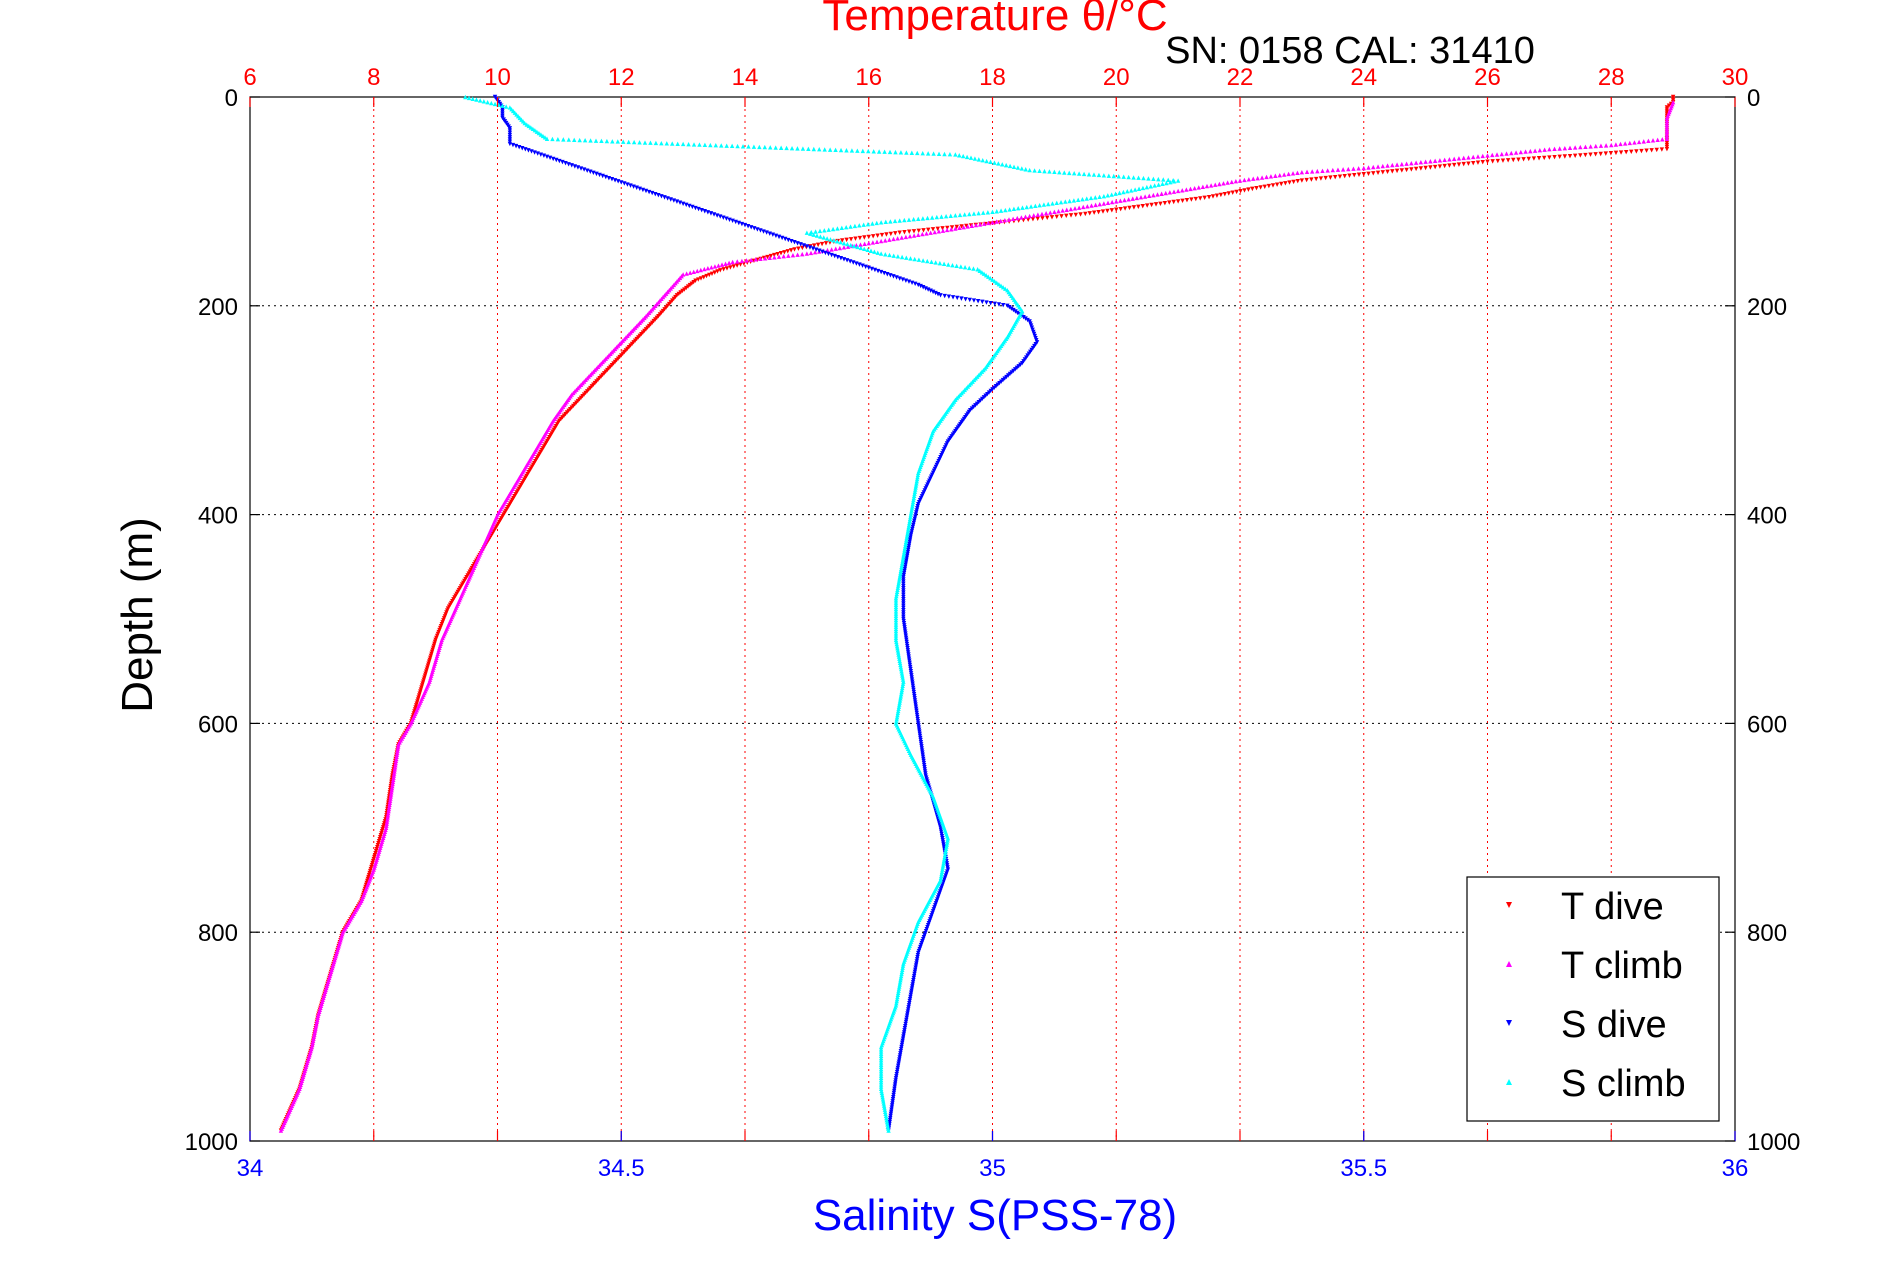 The width and height of the screenshot is (1891, 1262). What do you see at coordinates (994, 20) in the screenshot?
I see `chart-title: Temperature θ/°C` at bounding box center [994, 20].